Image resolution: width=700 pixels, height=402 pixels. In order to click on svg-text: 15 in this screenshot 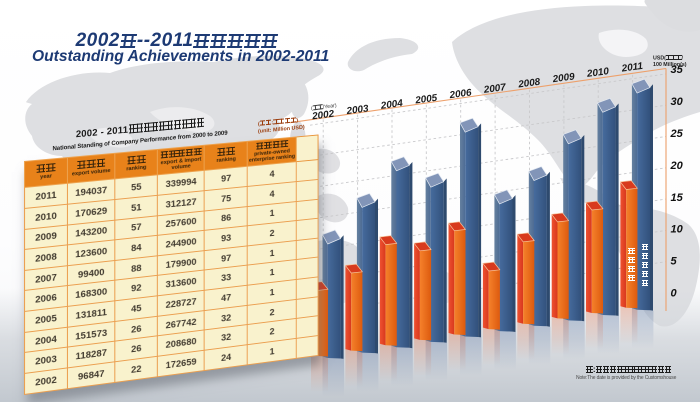, I will do `click(677, 198)`.